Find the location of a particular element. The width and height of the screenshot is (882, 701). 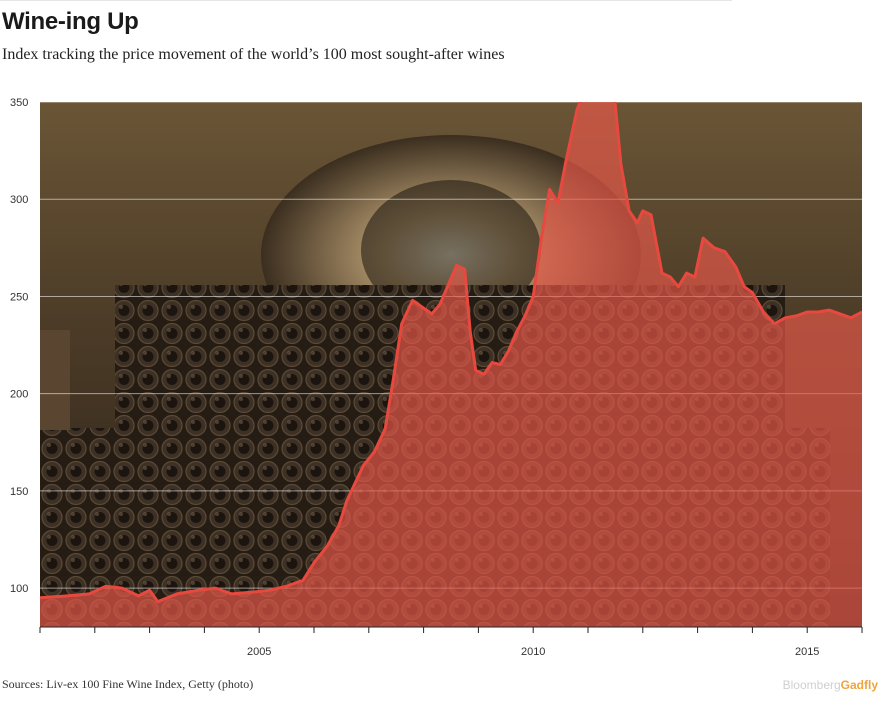

top-rule is located at coordinates (366, 0).